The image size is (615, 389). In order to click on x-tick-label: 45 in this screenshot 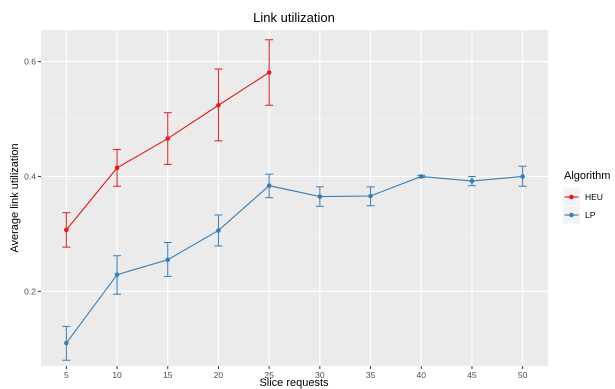, I will do `click(472, 375)`.